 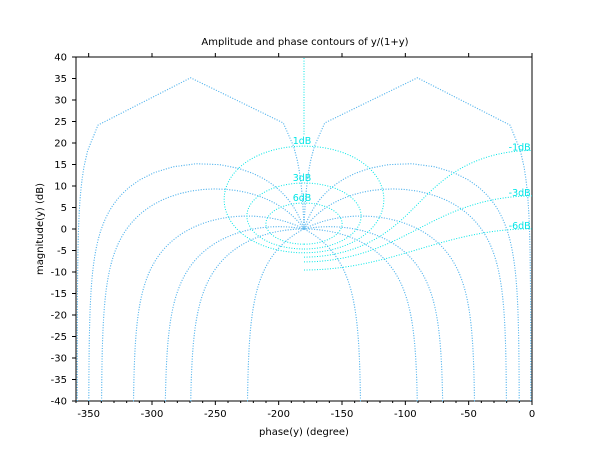 What do you see at coordinates (278, 414) in the screenshot?
I see `x-tick-label: -200` at bounding box center [278, 414].